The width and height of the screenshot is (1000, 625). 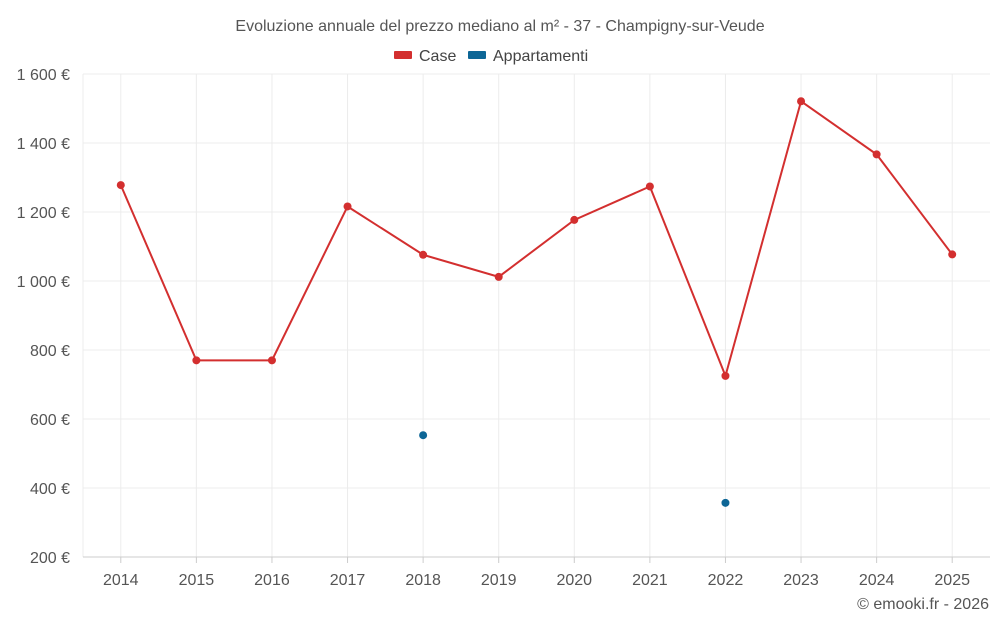 I want to click on x-tick-label: 2025, so click(x=952, y=580).